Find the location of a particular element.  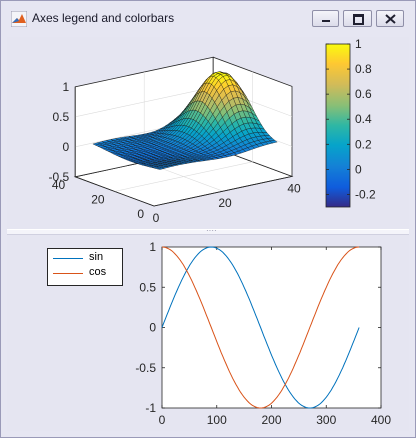

surface-mesh is located at coordinates (185, 120).